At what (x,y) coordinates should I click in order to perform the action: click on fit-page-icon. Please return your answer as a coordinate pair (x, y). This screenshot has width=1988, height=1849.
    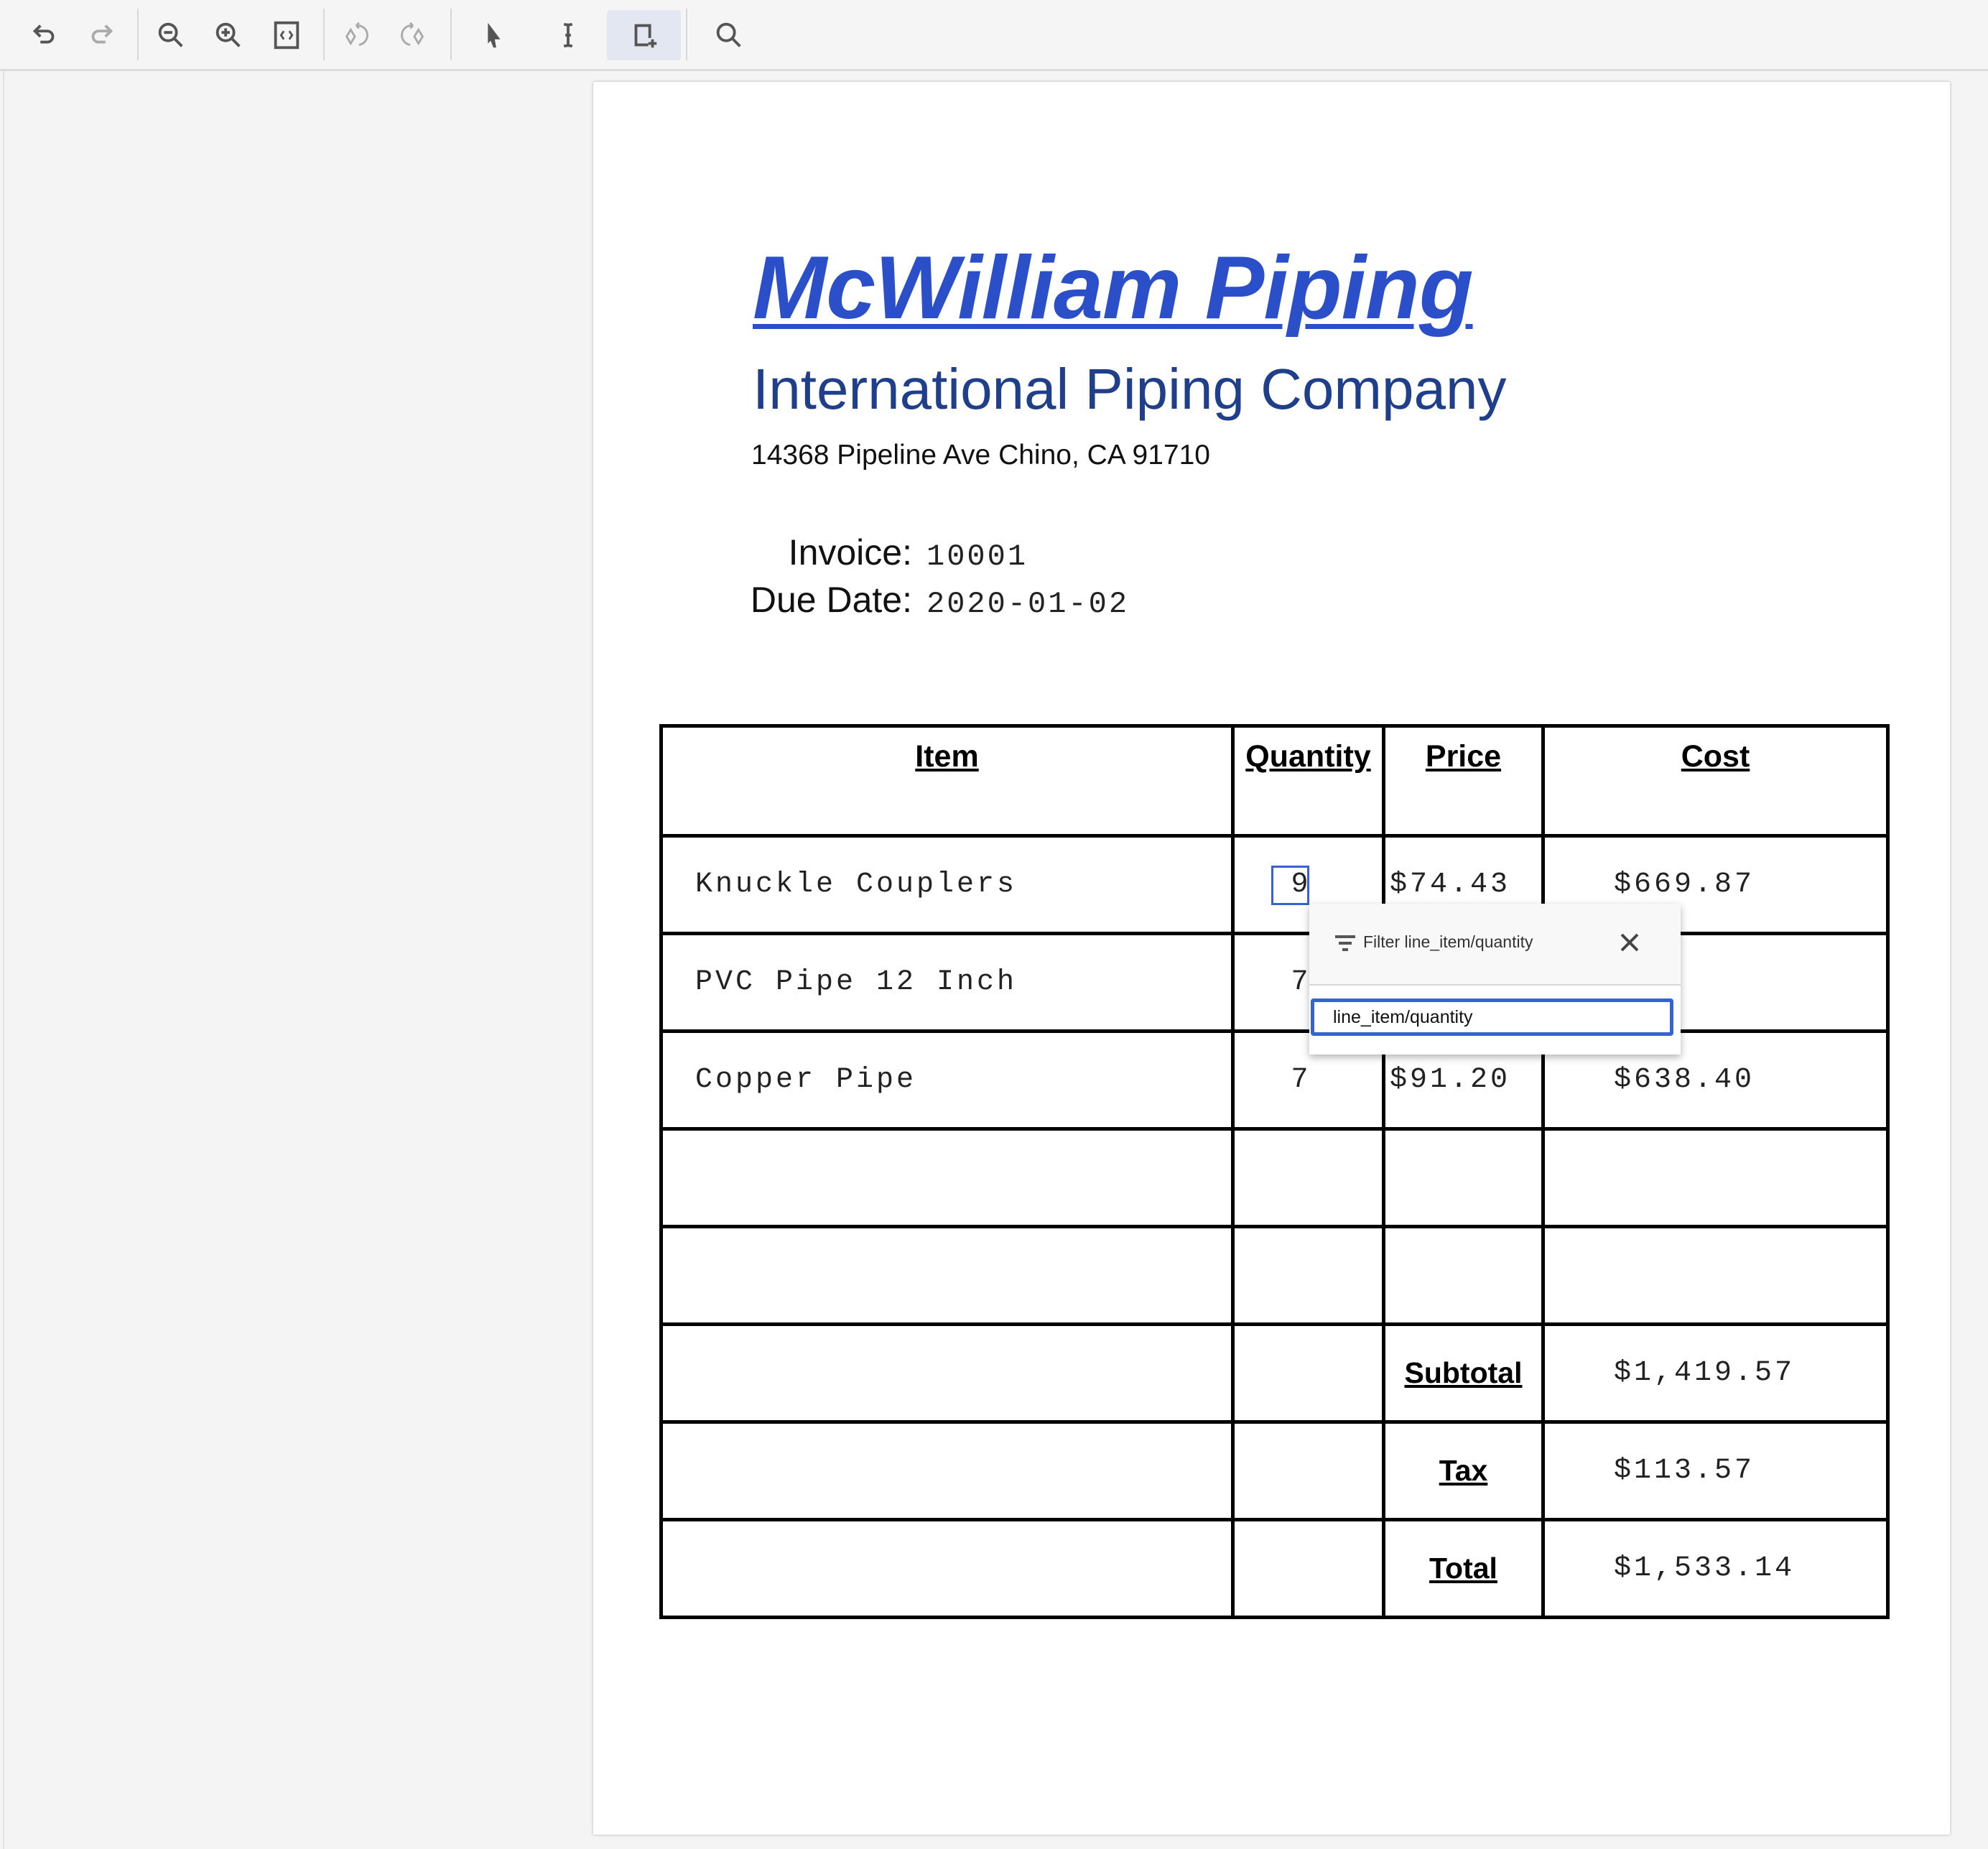
    Looking at the image, I should click on (286, 35).